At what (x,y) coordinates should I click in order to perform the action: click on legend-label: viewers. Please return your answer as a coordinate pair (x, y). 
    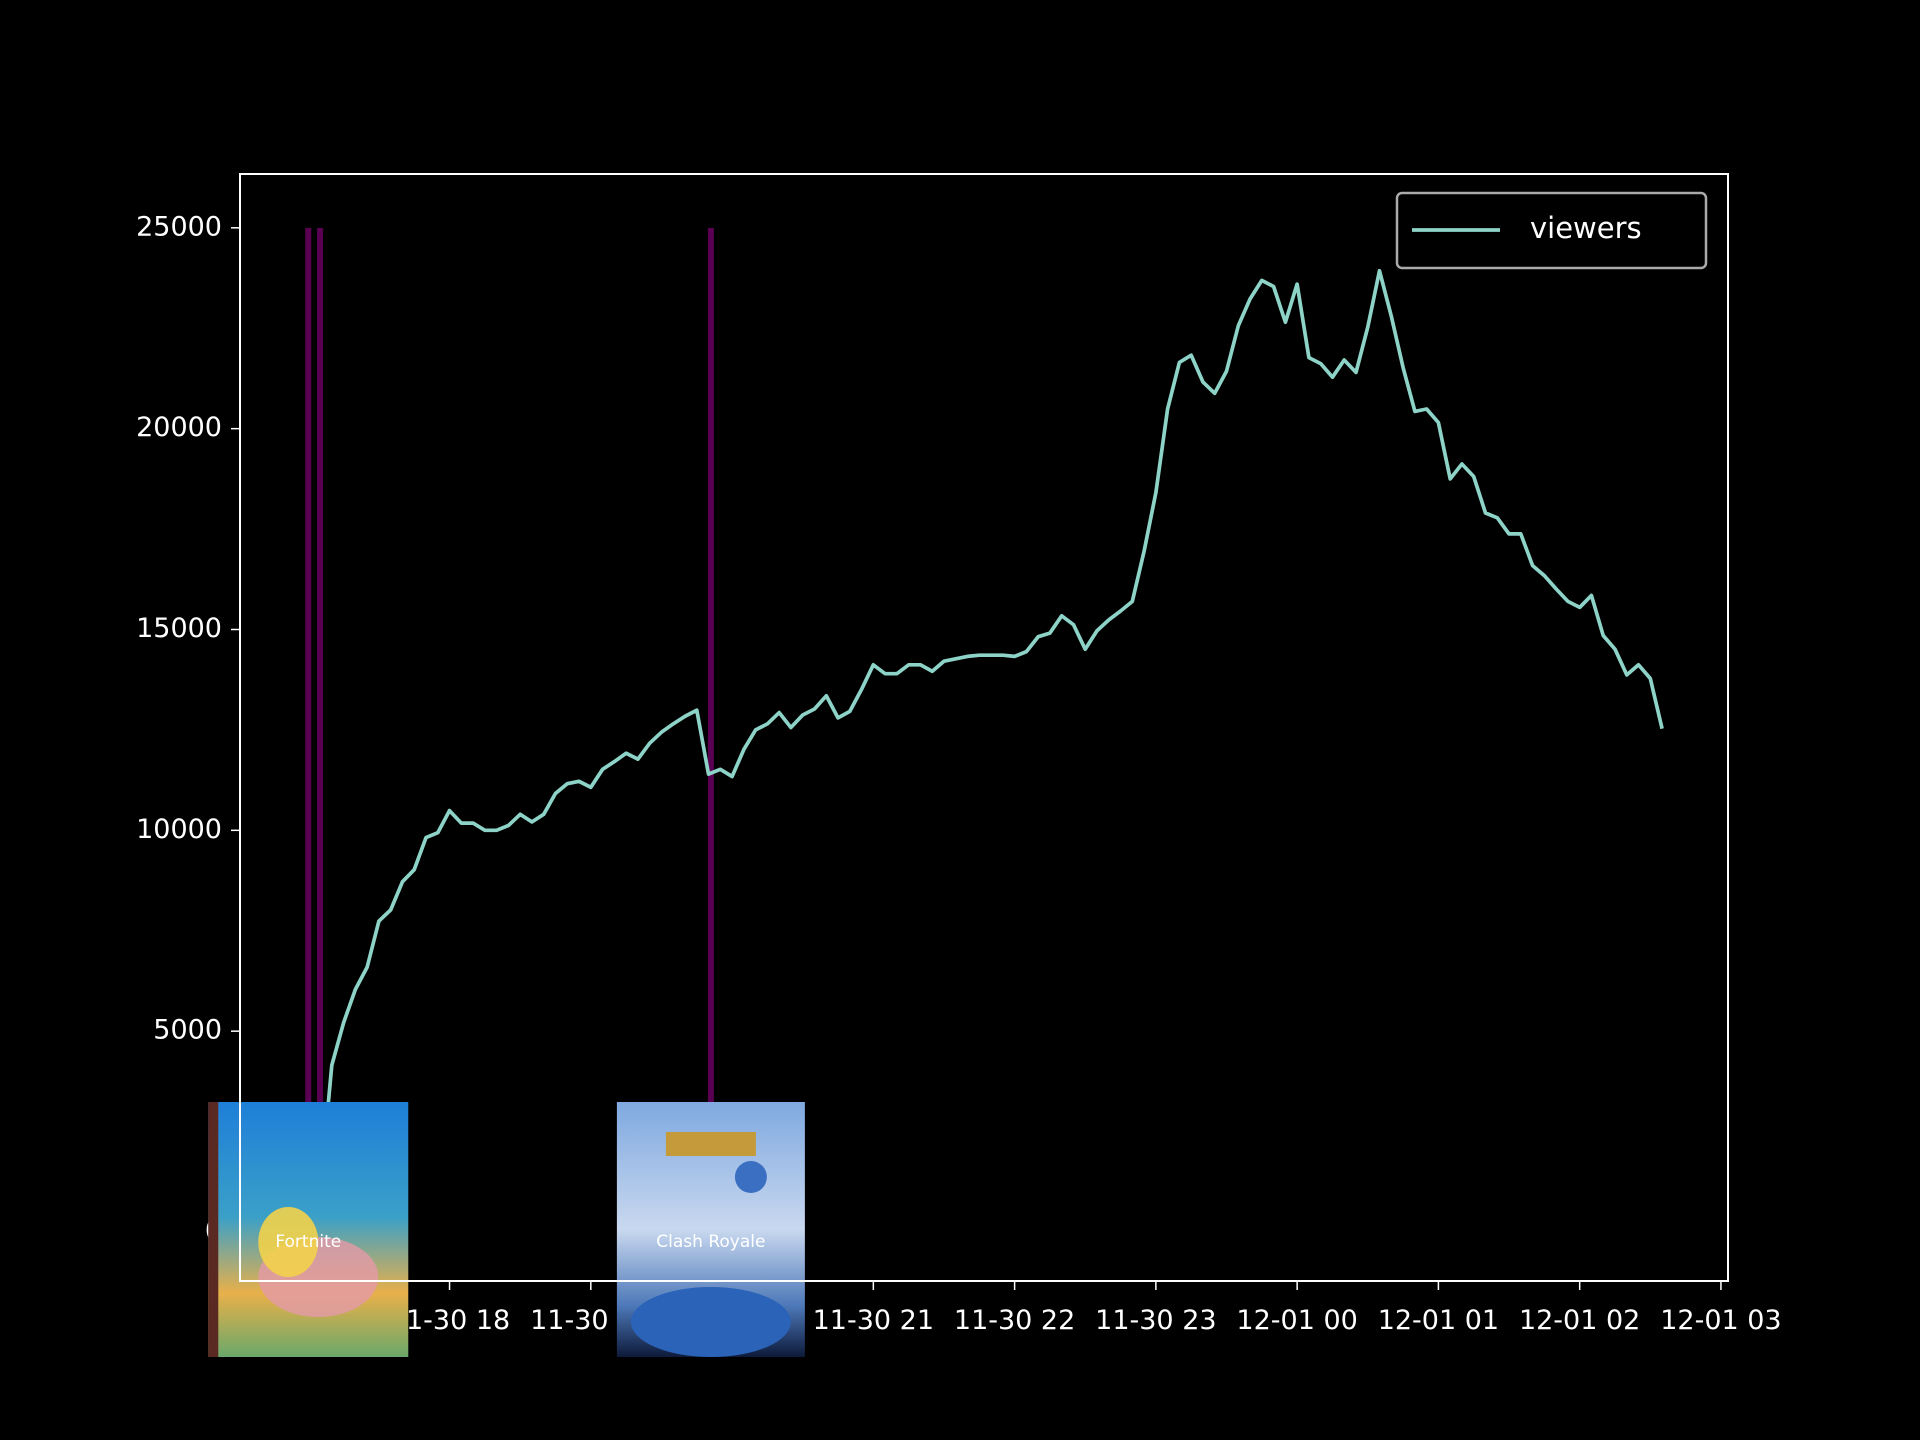
    Looking at the image, I should click on (1586, 228).